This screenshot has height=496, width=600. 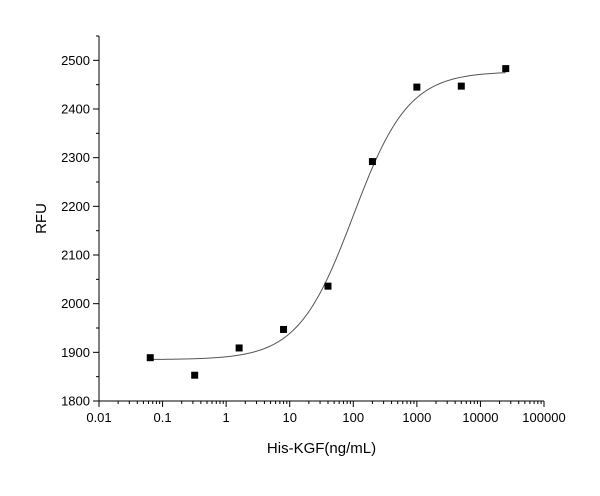 What do you see at coordinates (75, 157) in the screenshot?
I see `y-tick-label: 2300` at bounding box center [75, 157].